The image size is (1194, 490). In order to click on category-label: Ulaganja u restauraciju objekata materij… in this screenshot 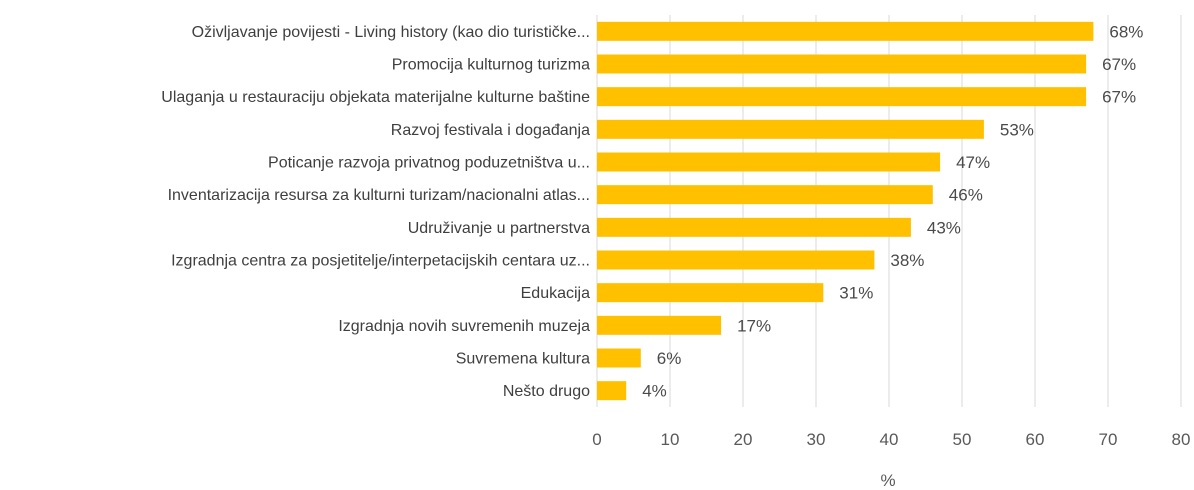, I will do `click(375, 97)`.